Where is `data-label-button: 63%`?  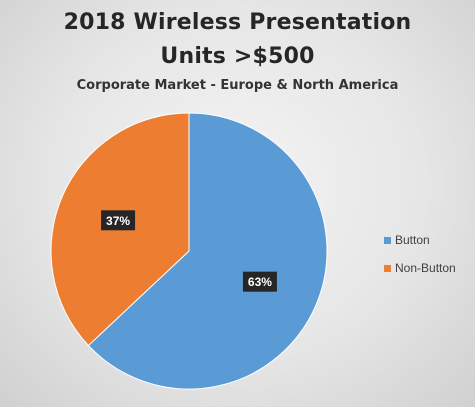
data-label-button: 63% is located at coordinates (259, 281).